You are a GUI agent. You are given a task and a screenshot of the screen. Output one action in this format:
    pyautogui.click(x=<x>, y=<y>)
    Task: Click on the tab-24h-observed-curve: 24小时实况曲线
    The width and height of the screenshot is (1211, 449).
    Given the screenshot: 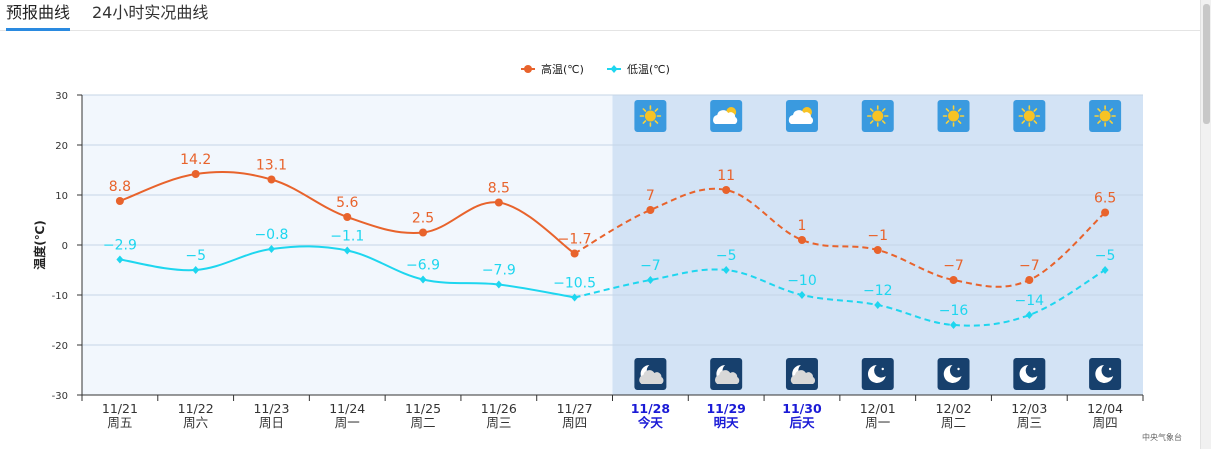 What is the action you would take?
    pyautogui.click(x=150, y=12)
    